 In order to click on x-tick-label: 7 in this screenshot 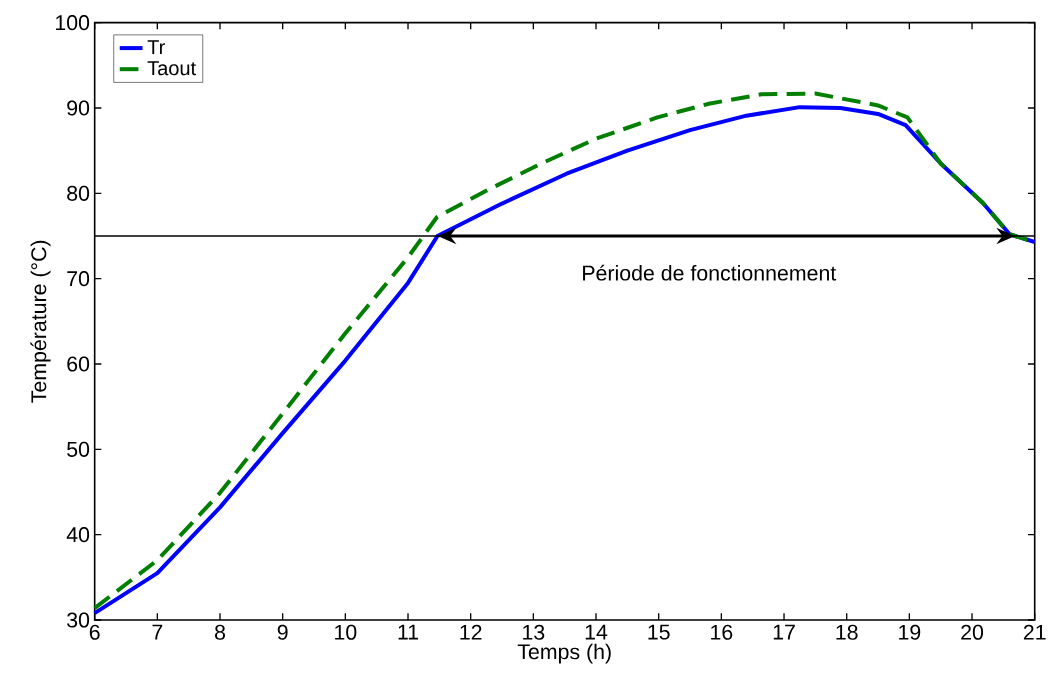, I will do `click(157, 632)`.